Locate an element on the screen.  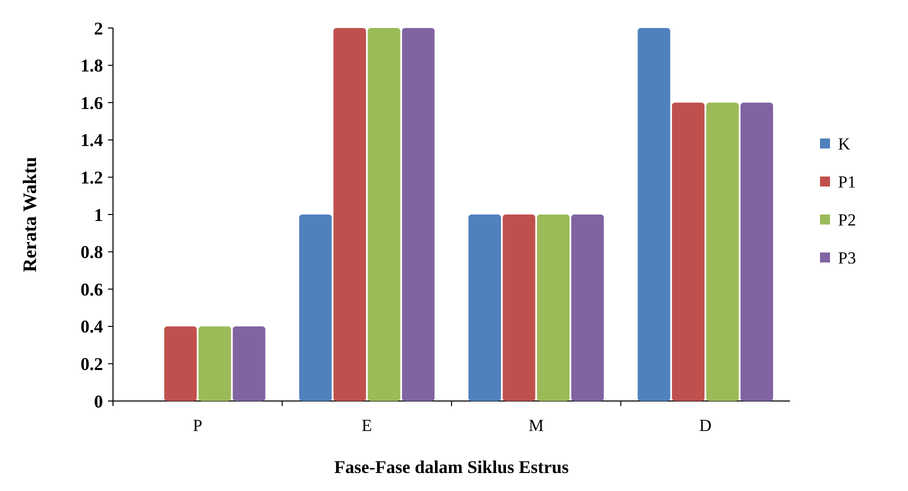
x-axis-title: Fase-Fase dalam Siklus Estrus is located at coordinates (451, 467).